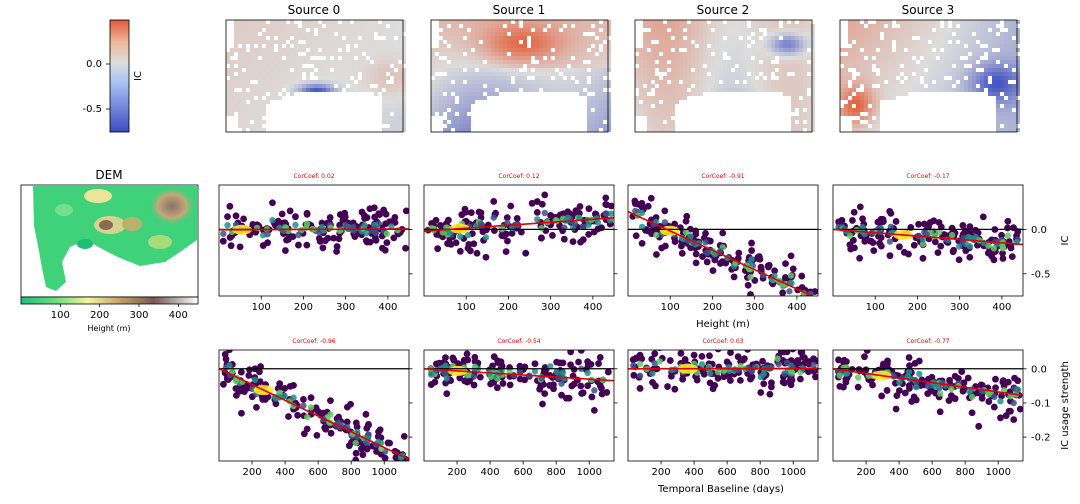 Image resolution: width=1080 pixels, height=504 pixels. What do you see at coordinates (108, 175) in the screenshot?
I see `dem-title: DEM` at bounding box center [108, 175].